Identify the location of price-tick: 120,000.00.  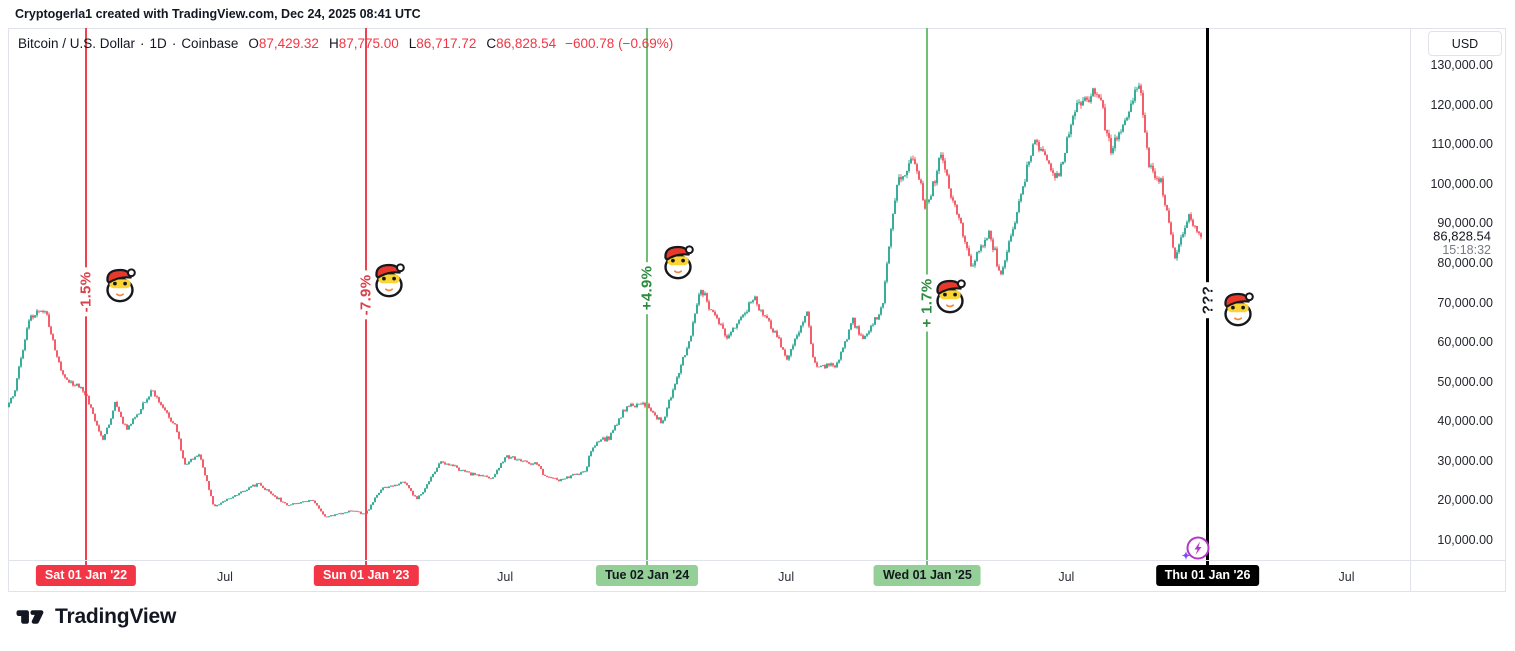
(1461, 104).